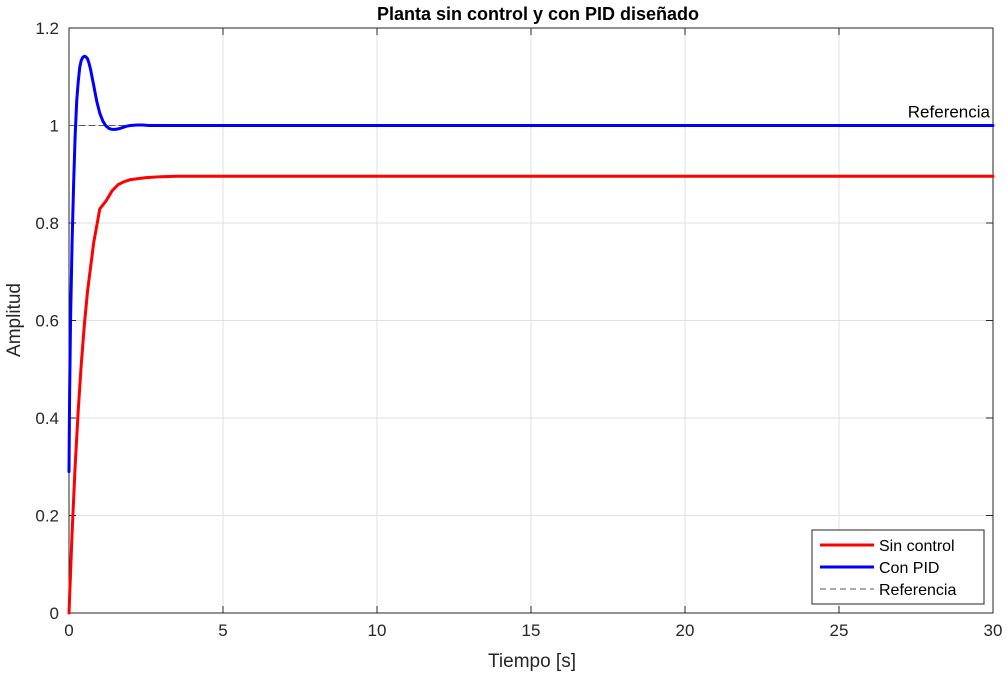  I want to click on legend-label-con-pid: Con PID, so click(909, 568).